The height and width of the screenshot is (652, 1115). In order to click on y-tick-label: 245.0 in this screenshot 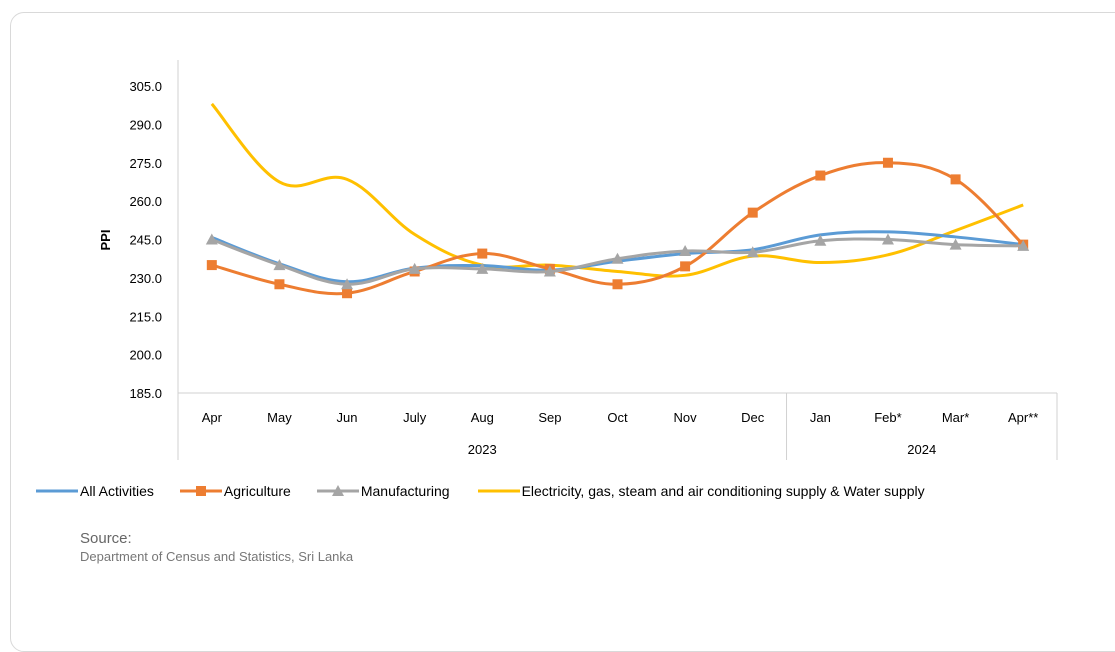, I will do `click(145, 240)`.